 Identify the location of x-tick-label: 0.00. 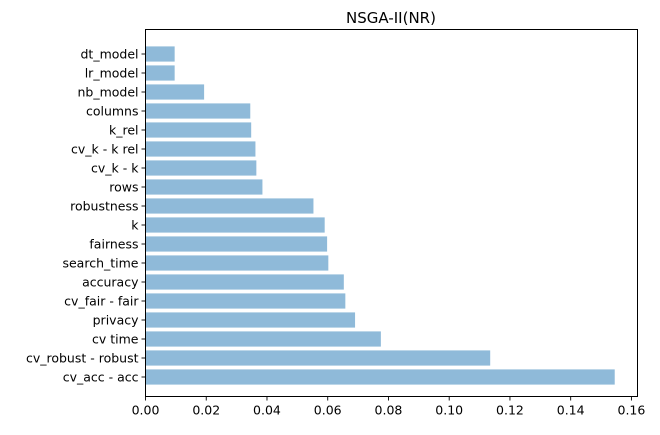
(146, 410).